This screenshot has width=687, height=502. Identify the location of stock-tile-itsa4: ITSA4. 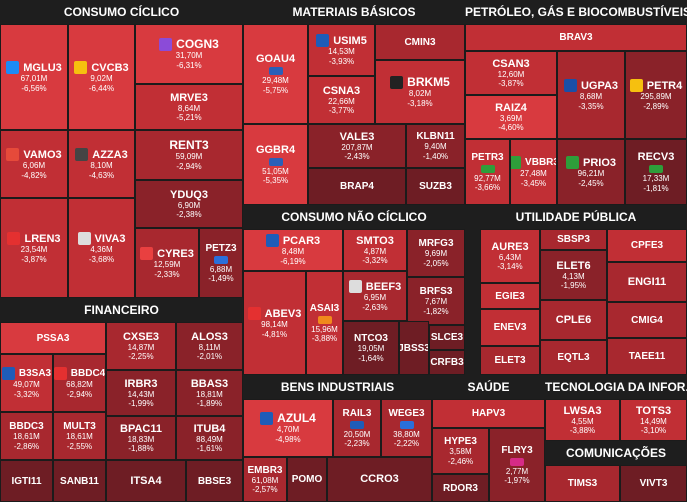
(146, 481).